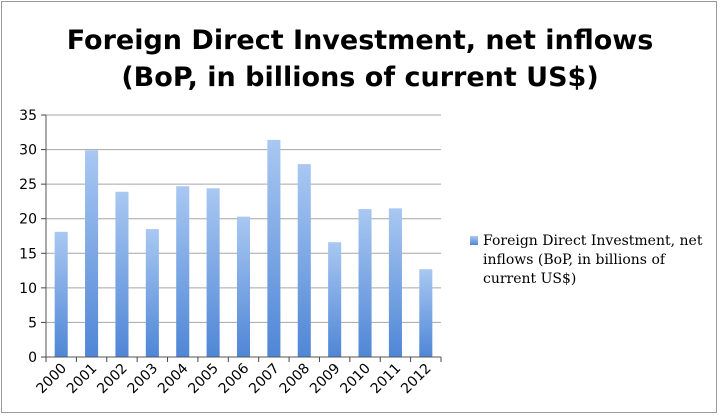 The image size is (720, 416). Describe the element at coordinates (325, 379) in the screenshot. I see `x-tick-label: 2009` at that location.